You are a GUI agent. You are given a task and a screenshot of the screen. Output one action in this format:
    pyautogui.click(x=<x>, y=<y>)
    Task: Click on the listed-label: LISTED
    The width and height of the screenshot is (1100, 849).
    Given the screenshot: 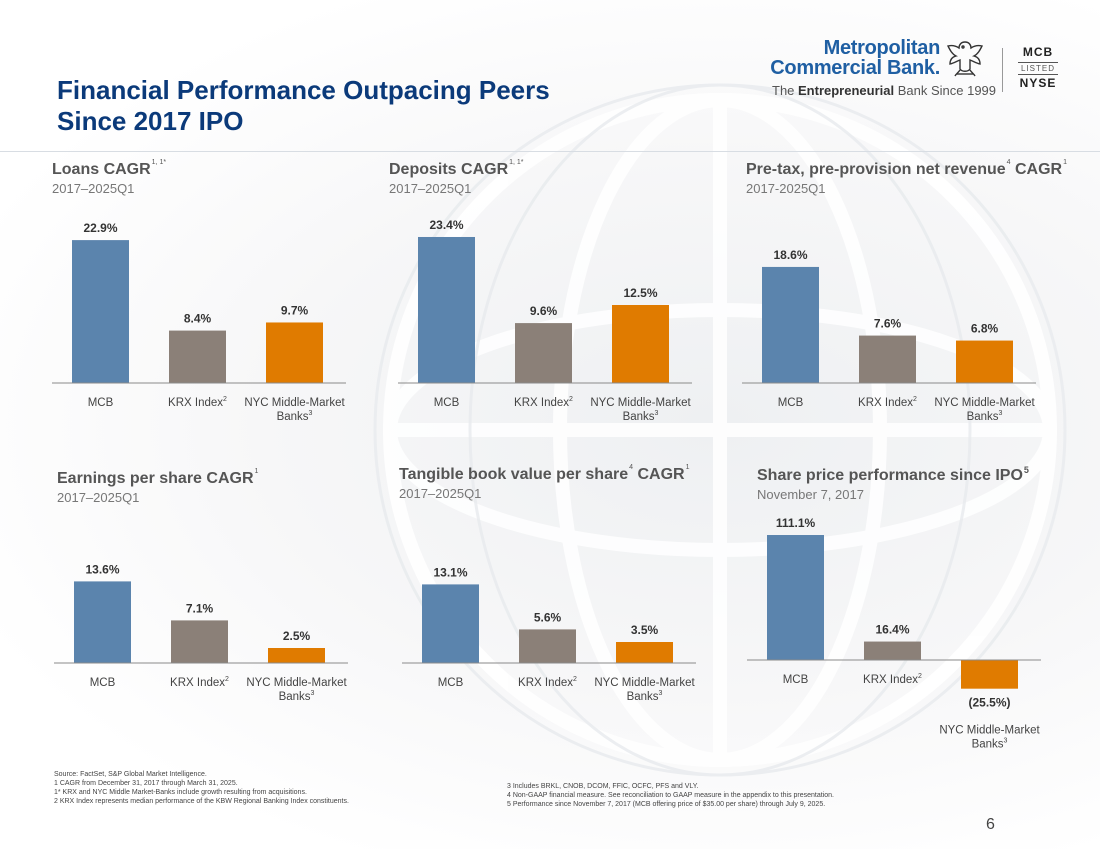 What is the action you would take?
    pyautogui.click(x=1038, y=68)
    